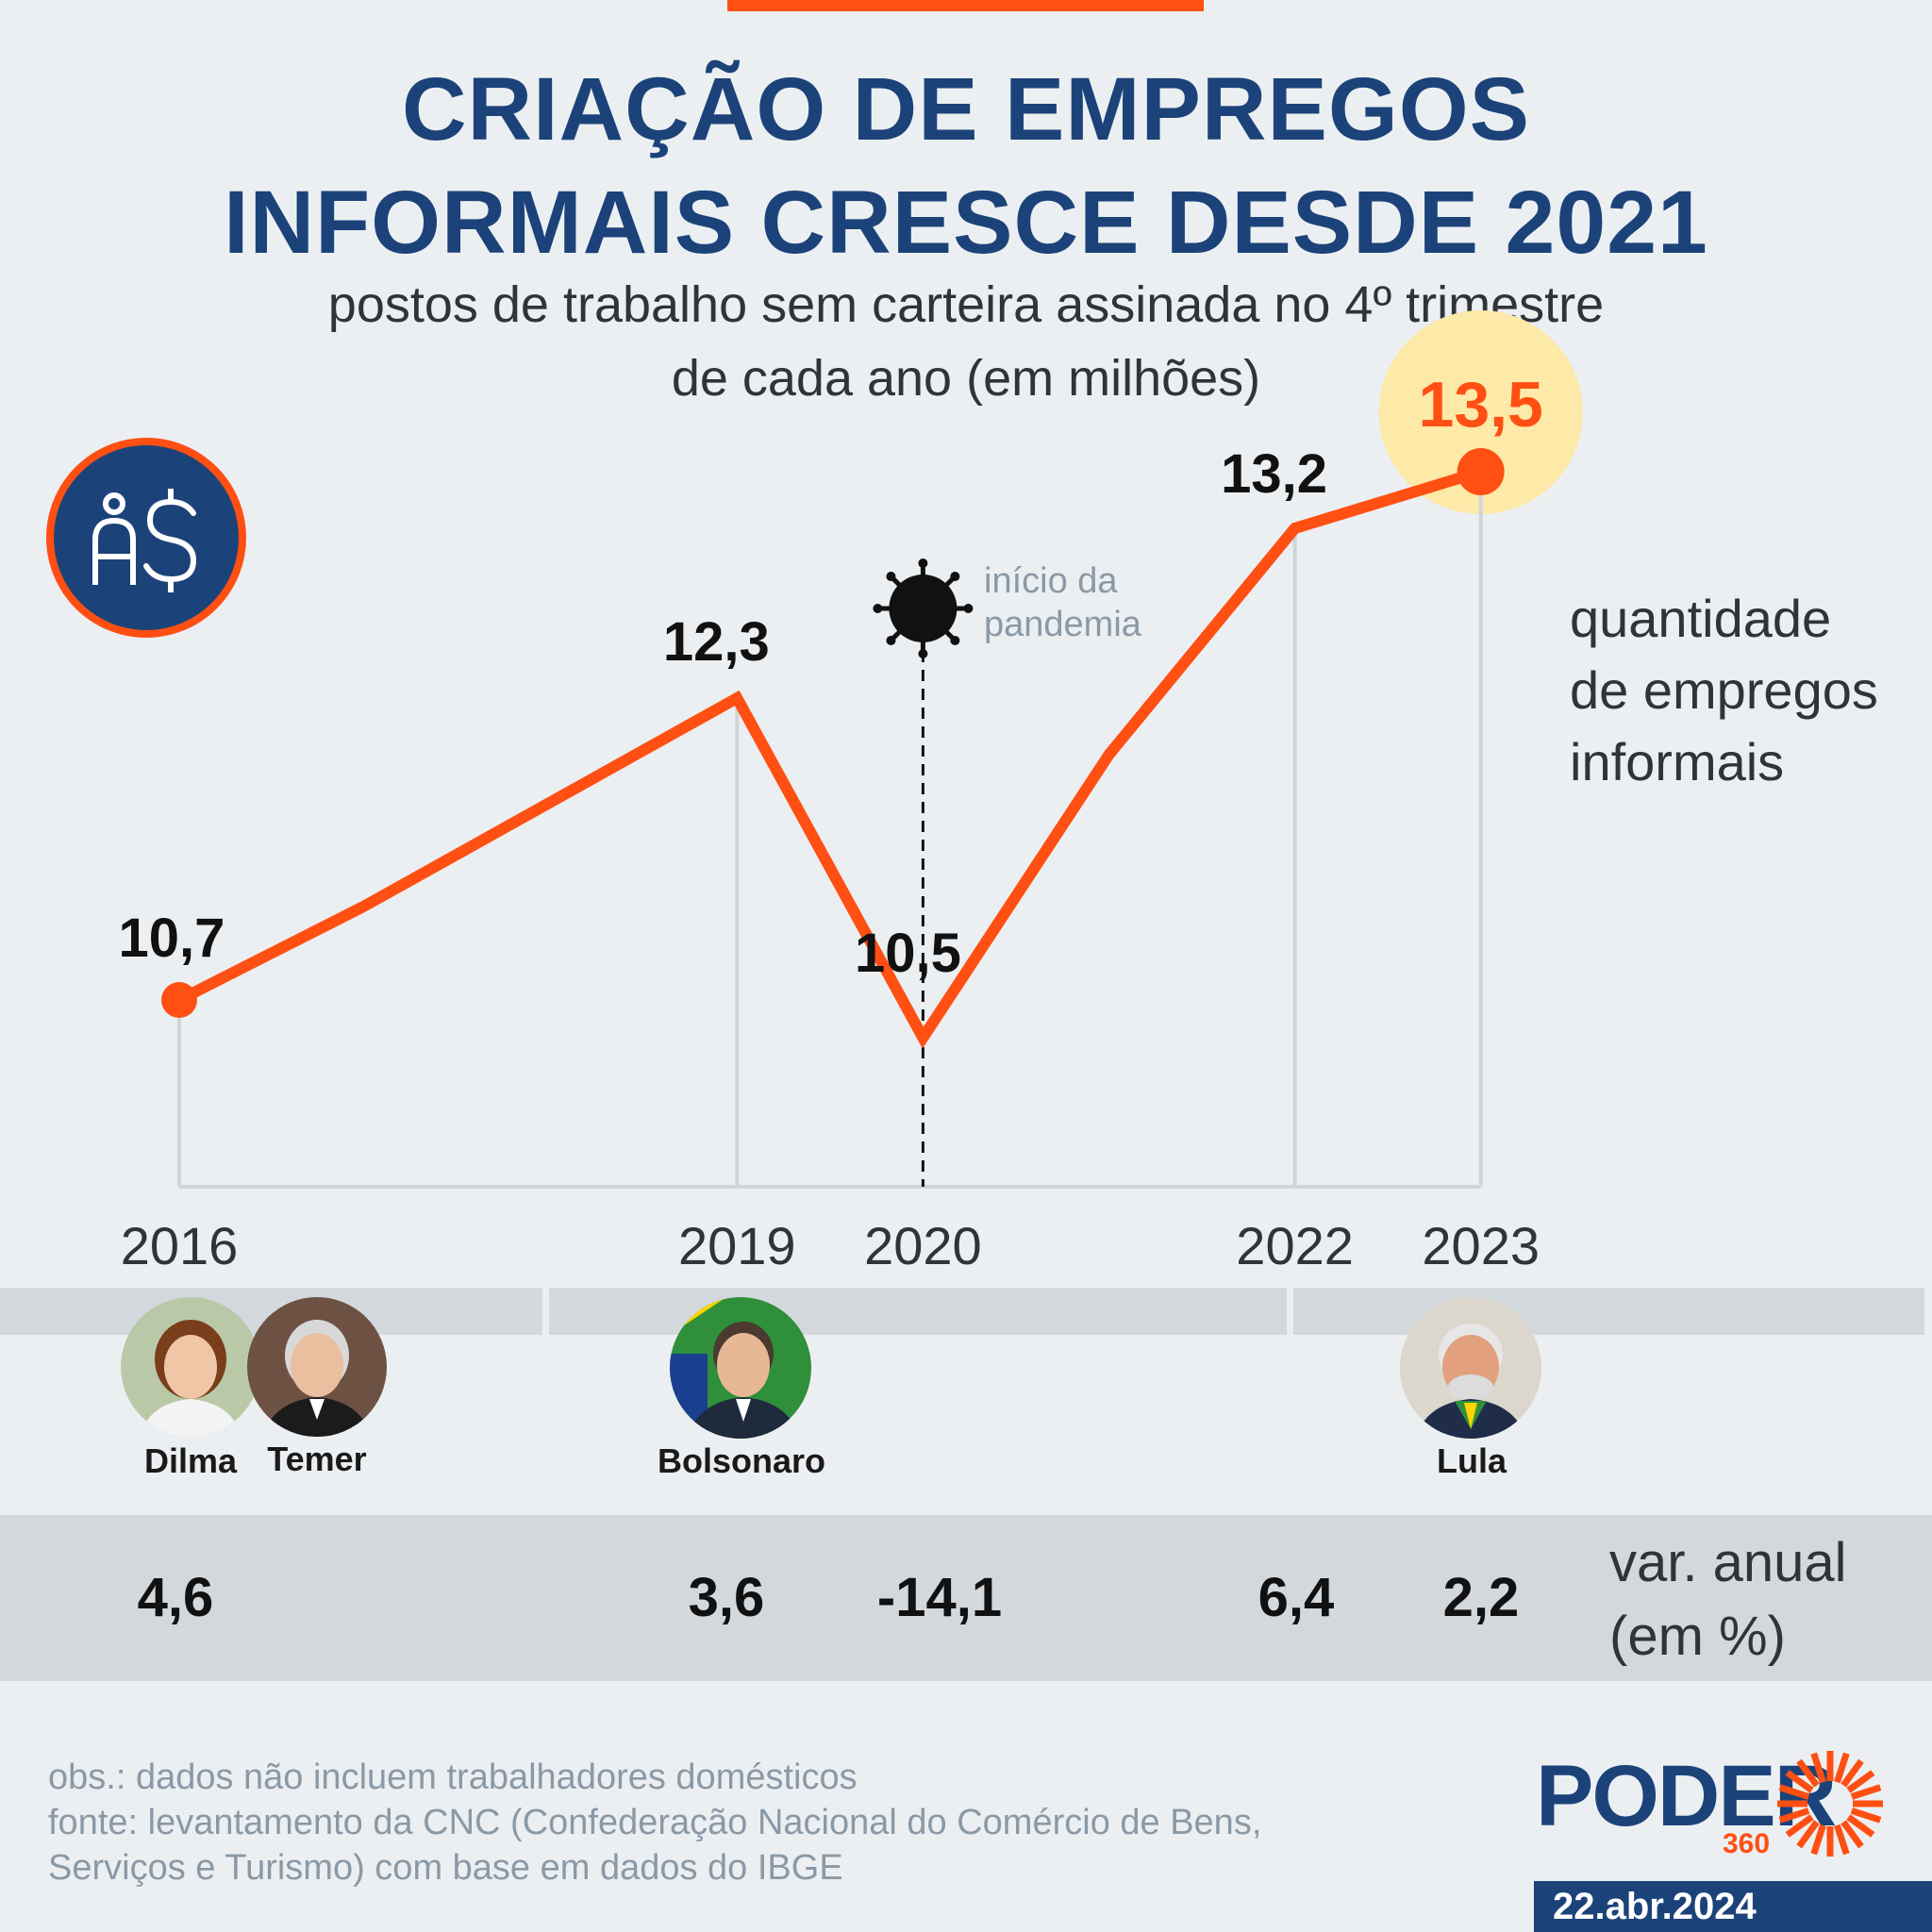 This screenshot has width=1932, height=1932. I want to click on x-tick-2022: 2022, so click(1295, 1245).